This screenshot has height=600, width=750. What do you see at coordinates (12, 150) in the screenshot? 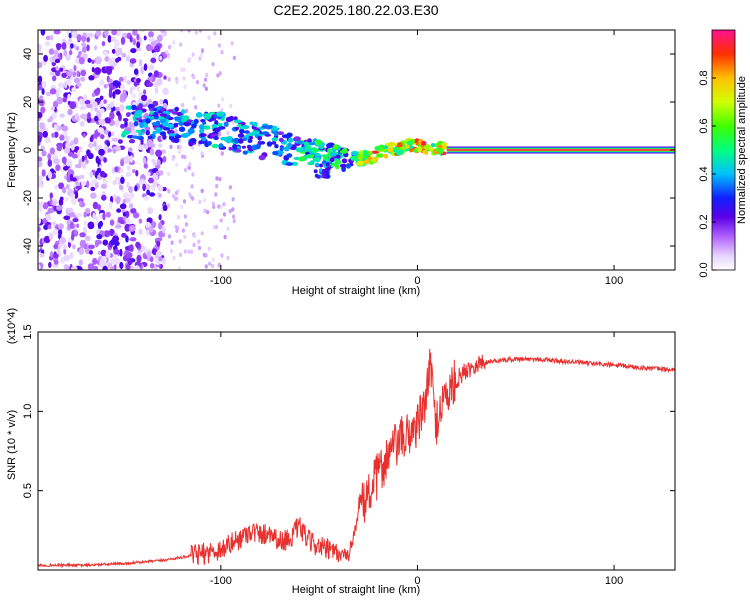
I see `spectrogram-y-axis-title: Frequency (Hz)` at bounding box center [12, 150].